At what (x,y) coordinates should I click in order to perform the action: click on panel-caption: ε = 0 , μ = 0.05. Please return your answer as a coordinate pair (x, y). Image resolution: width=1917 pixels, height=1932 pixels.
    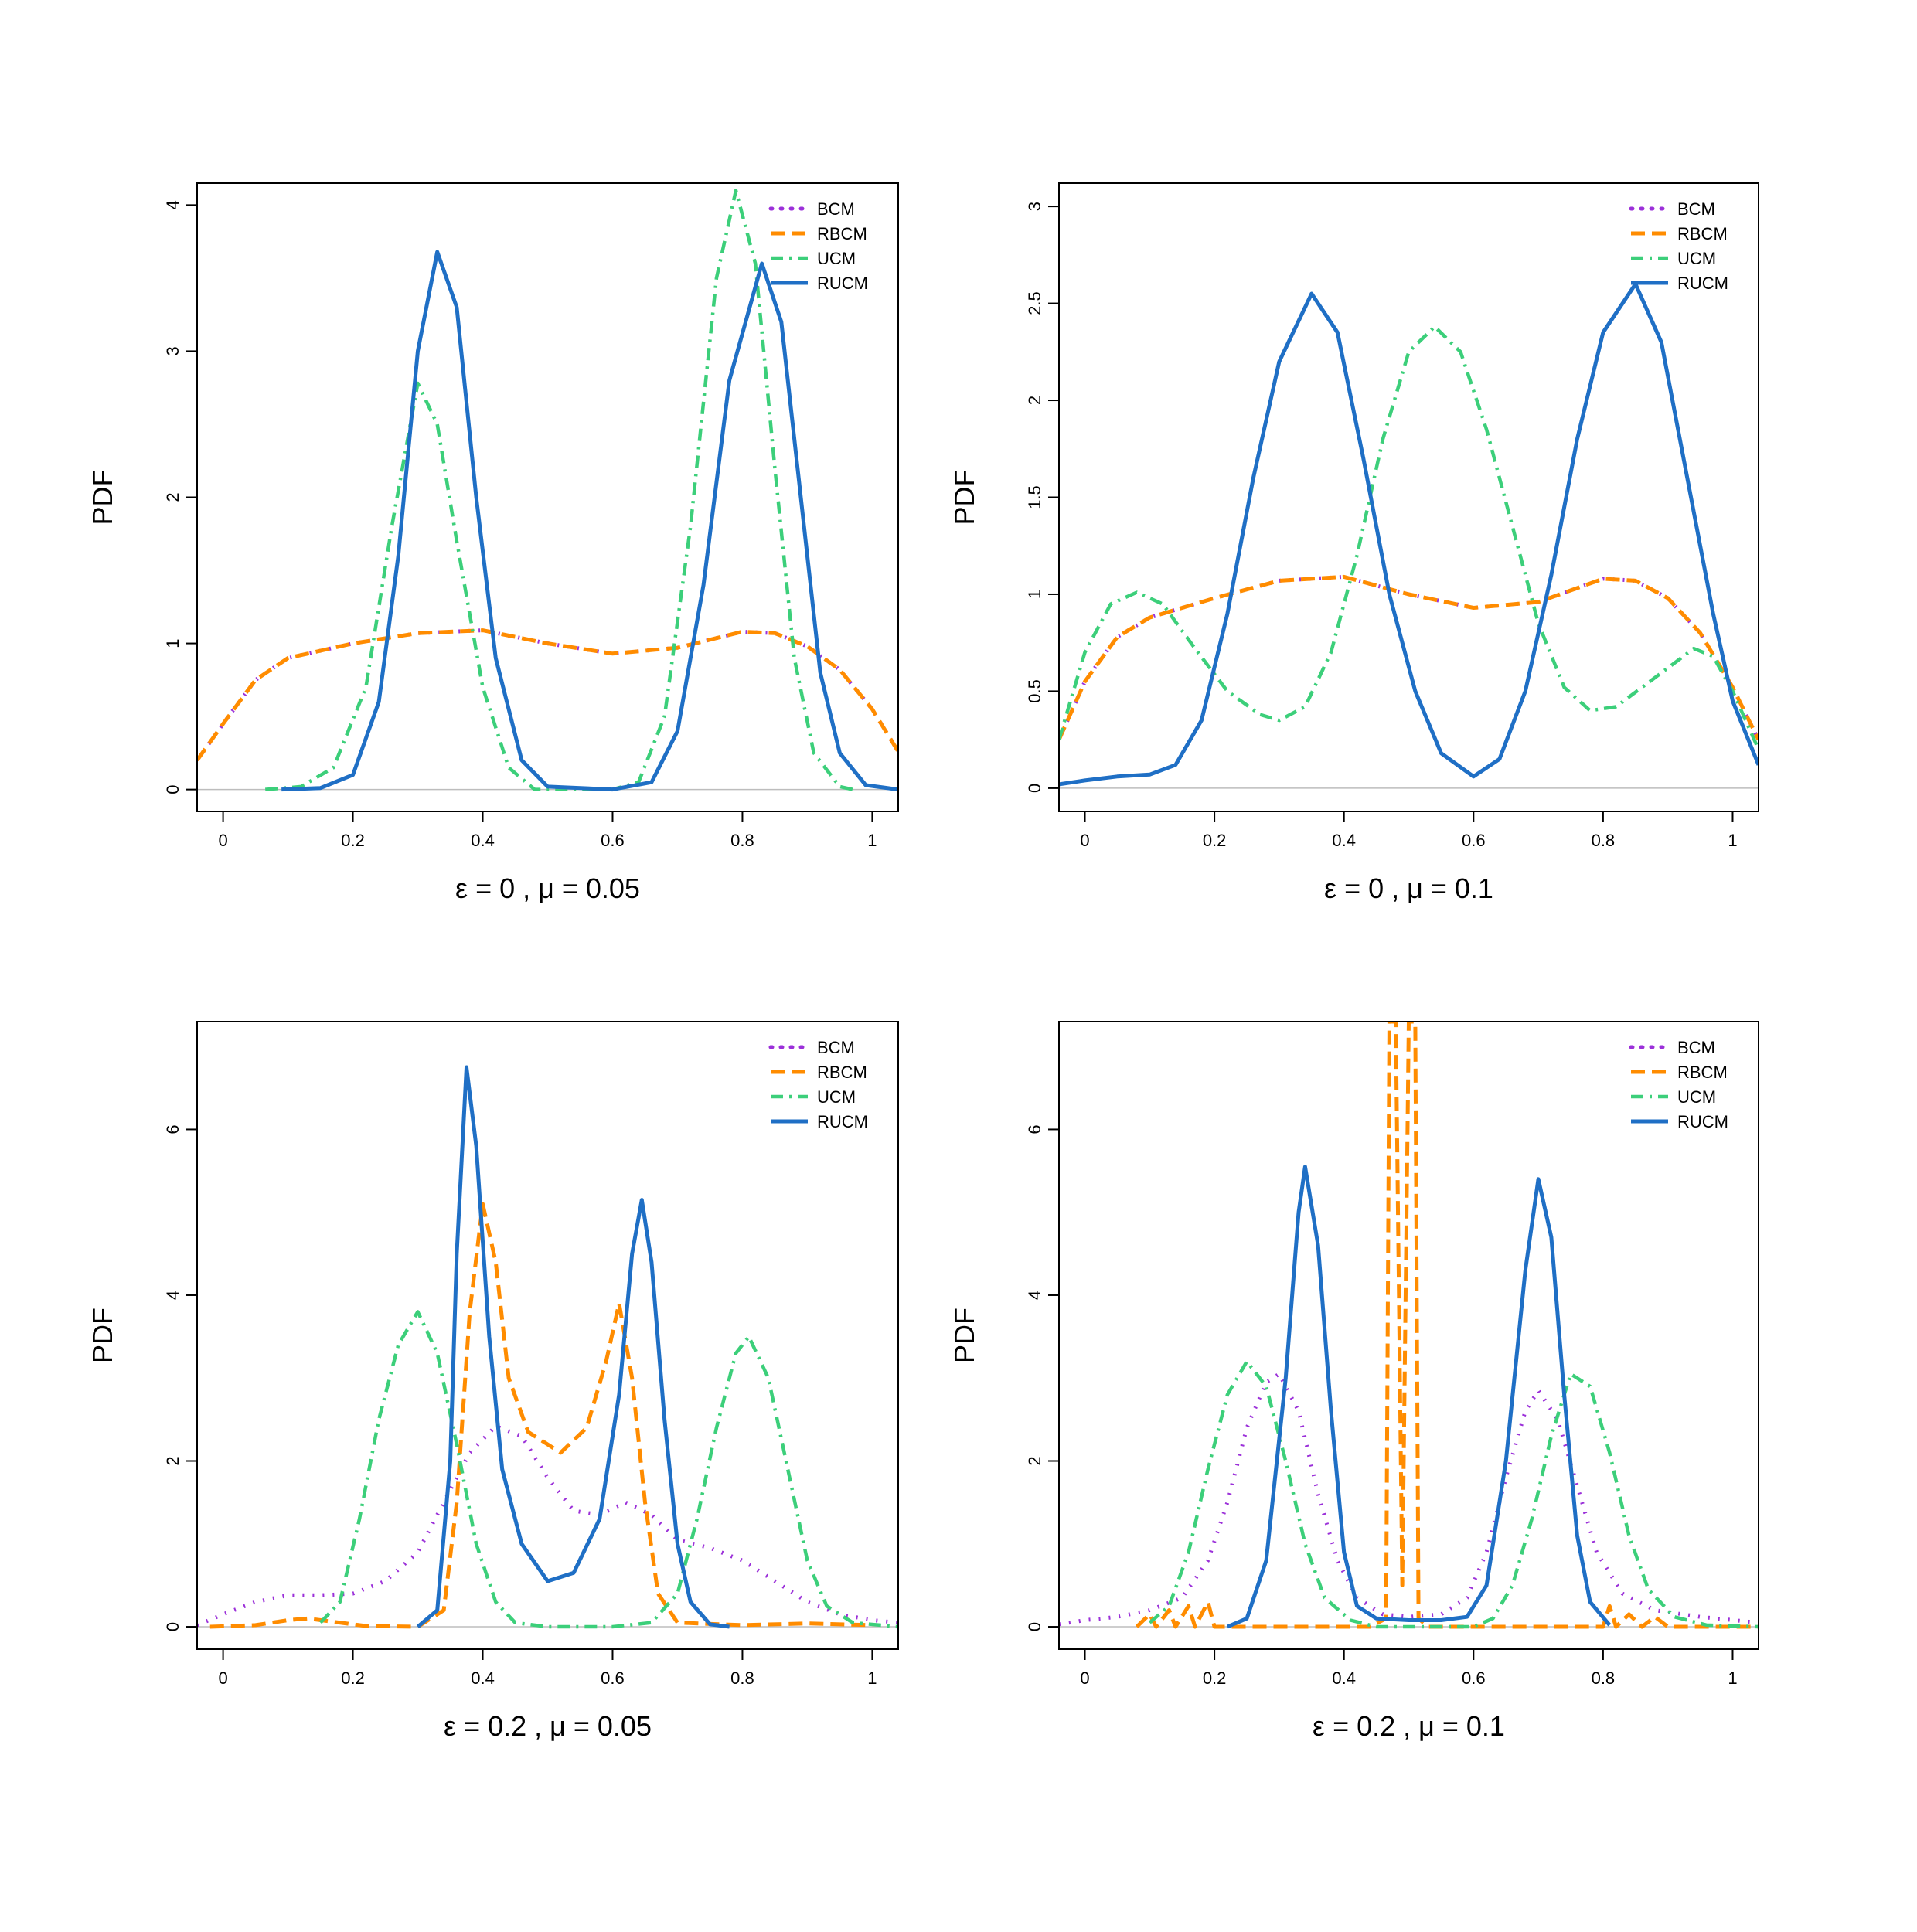
    Looking at the image, I should click on (548, 888).